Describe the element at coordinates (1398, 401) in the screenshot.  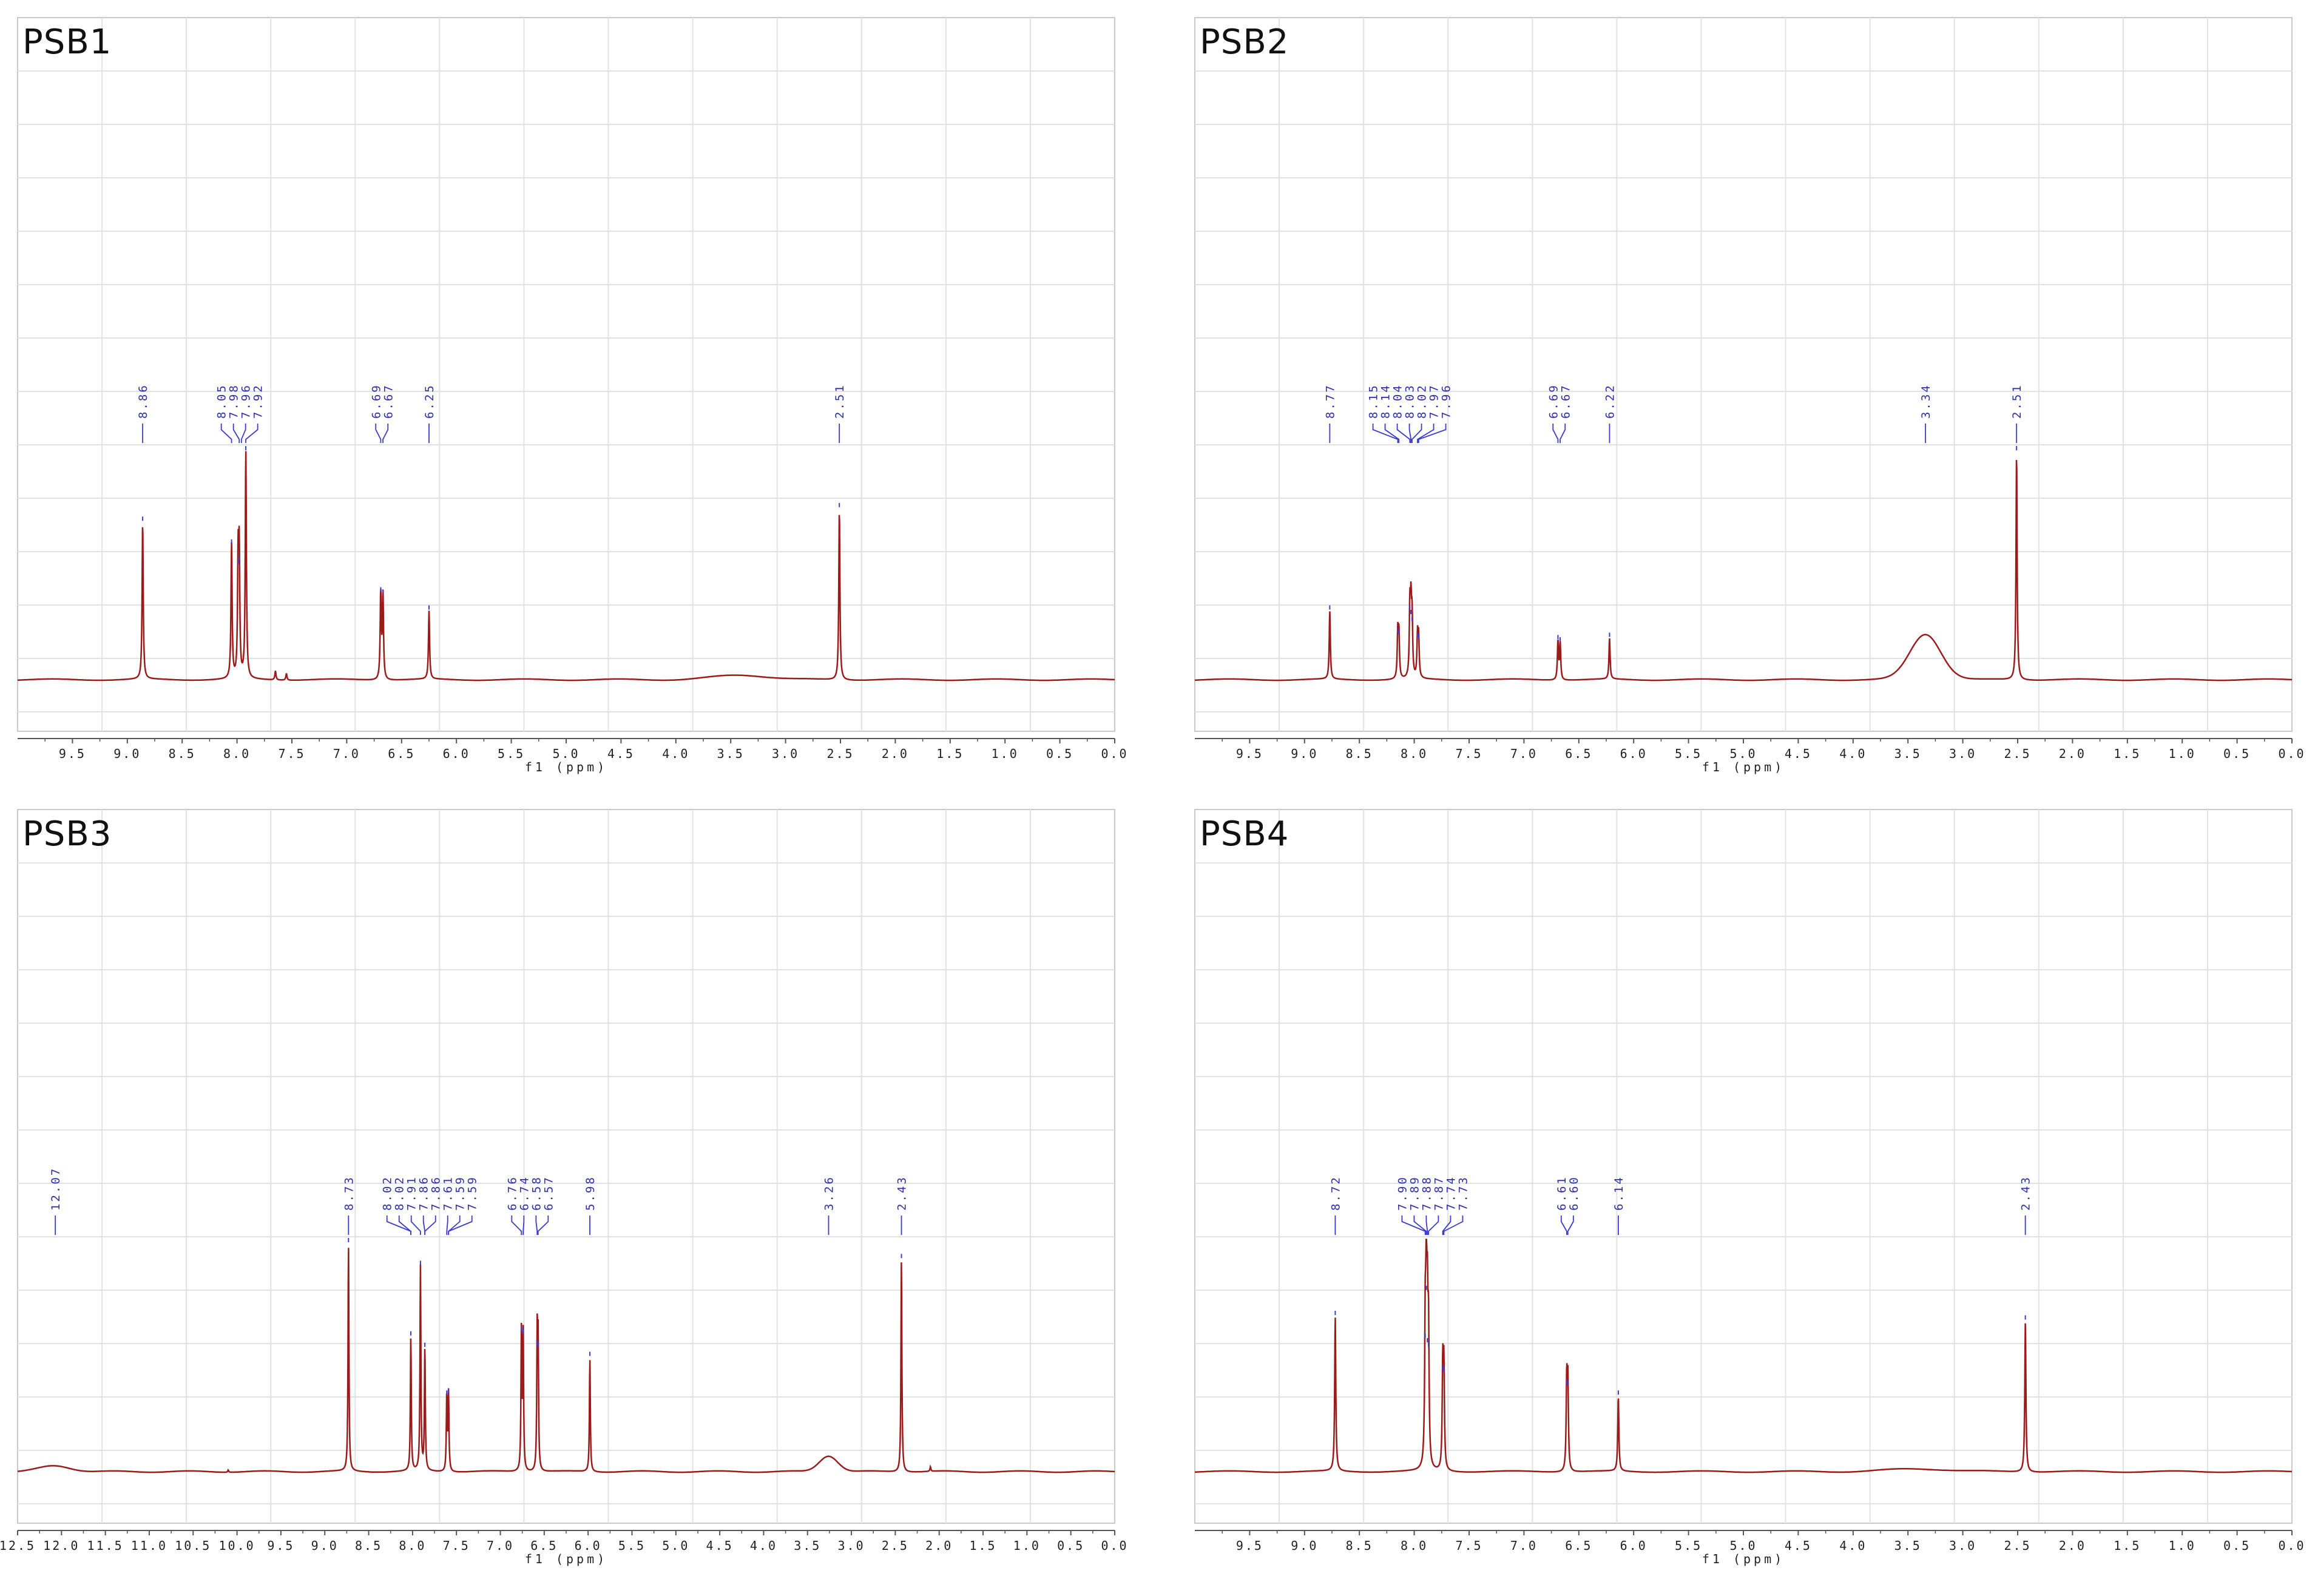
I see `peak-label: 8.04` at that location.